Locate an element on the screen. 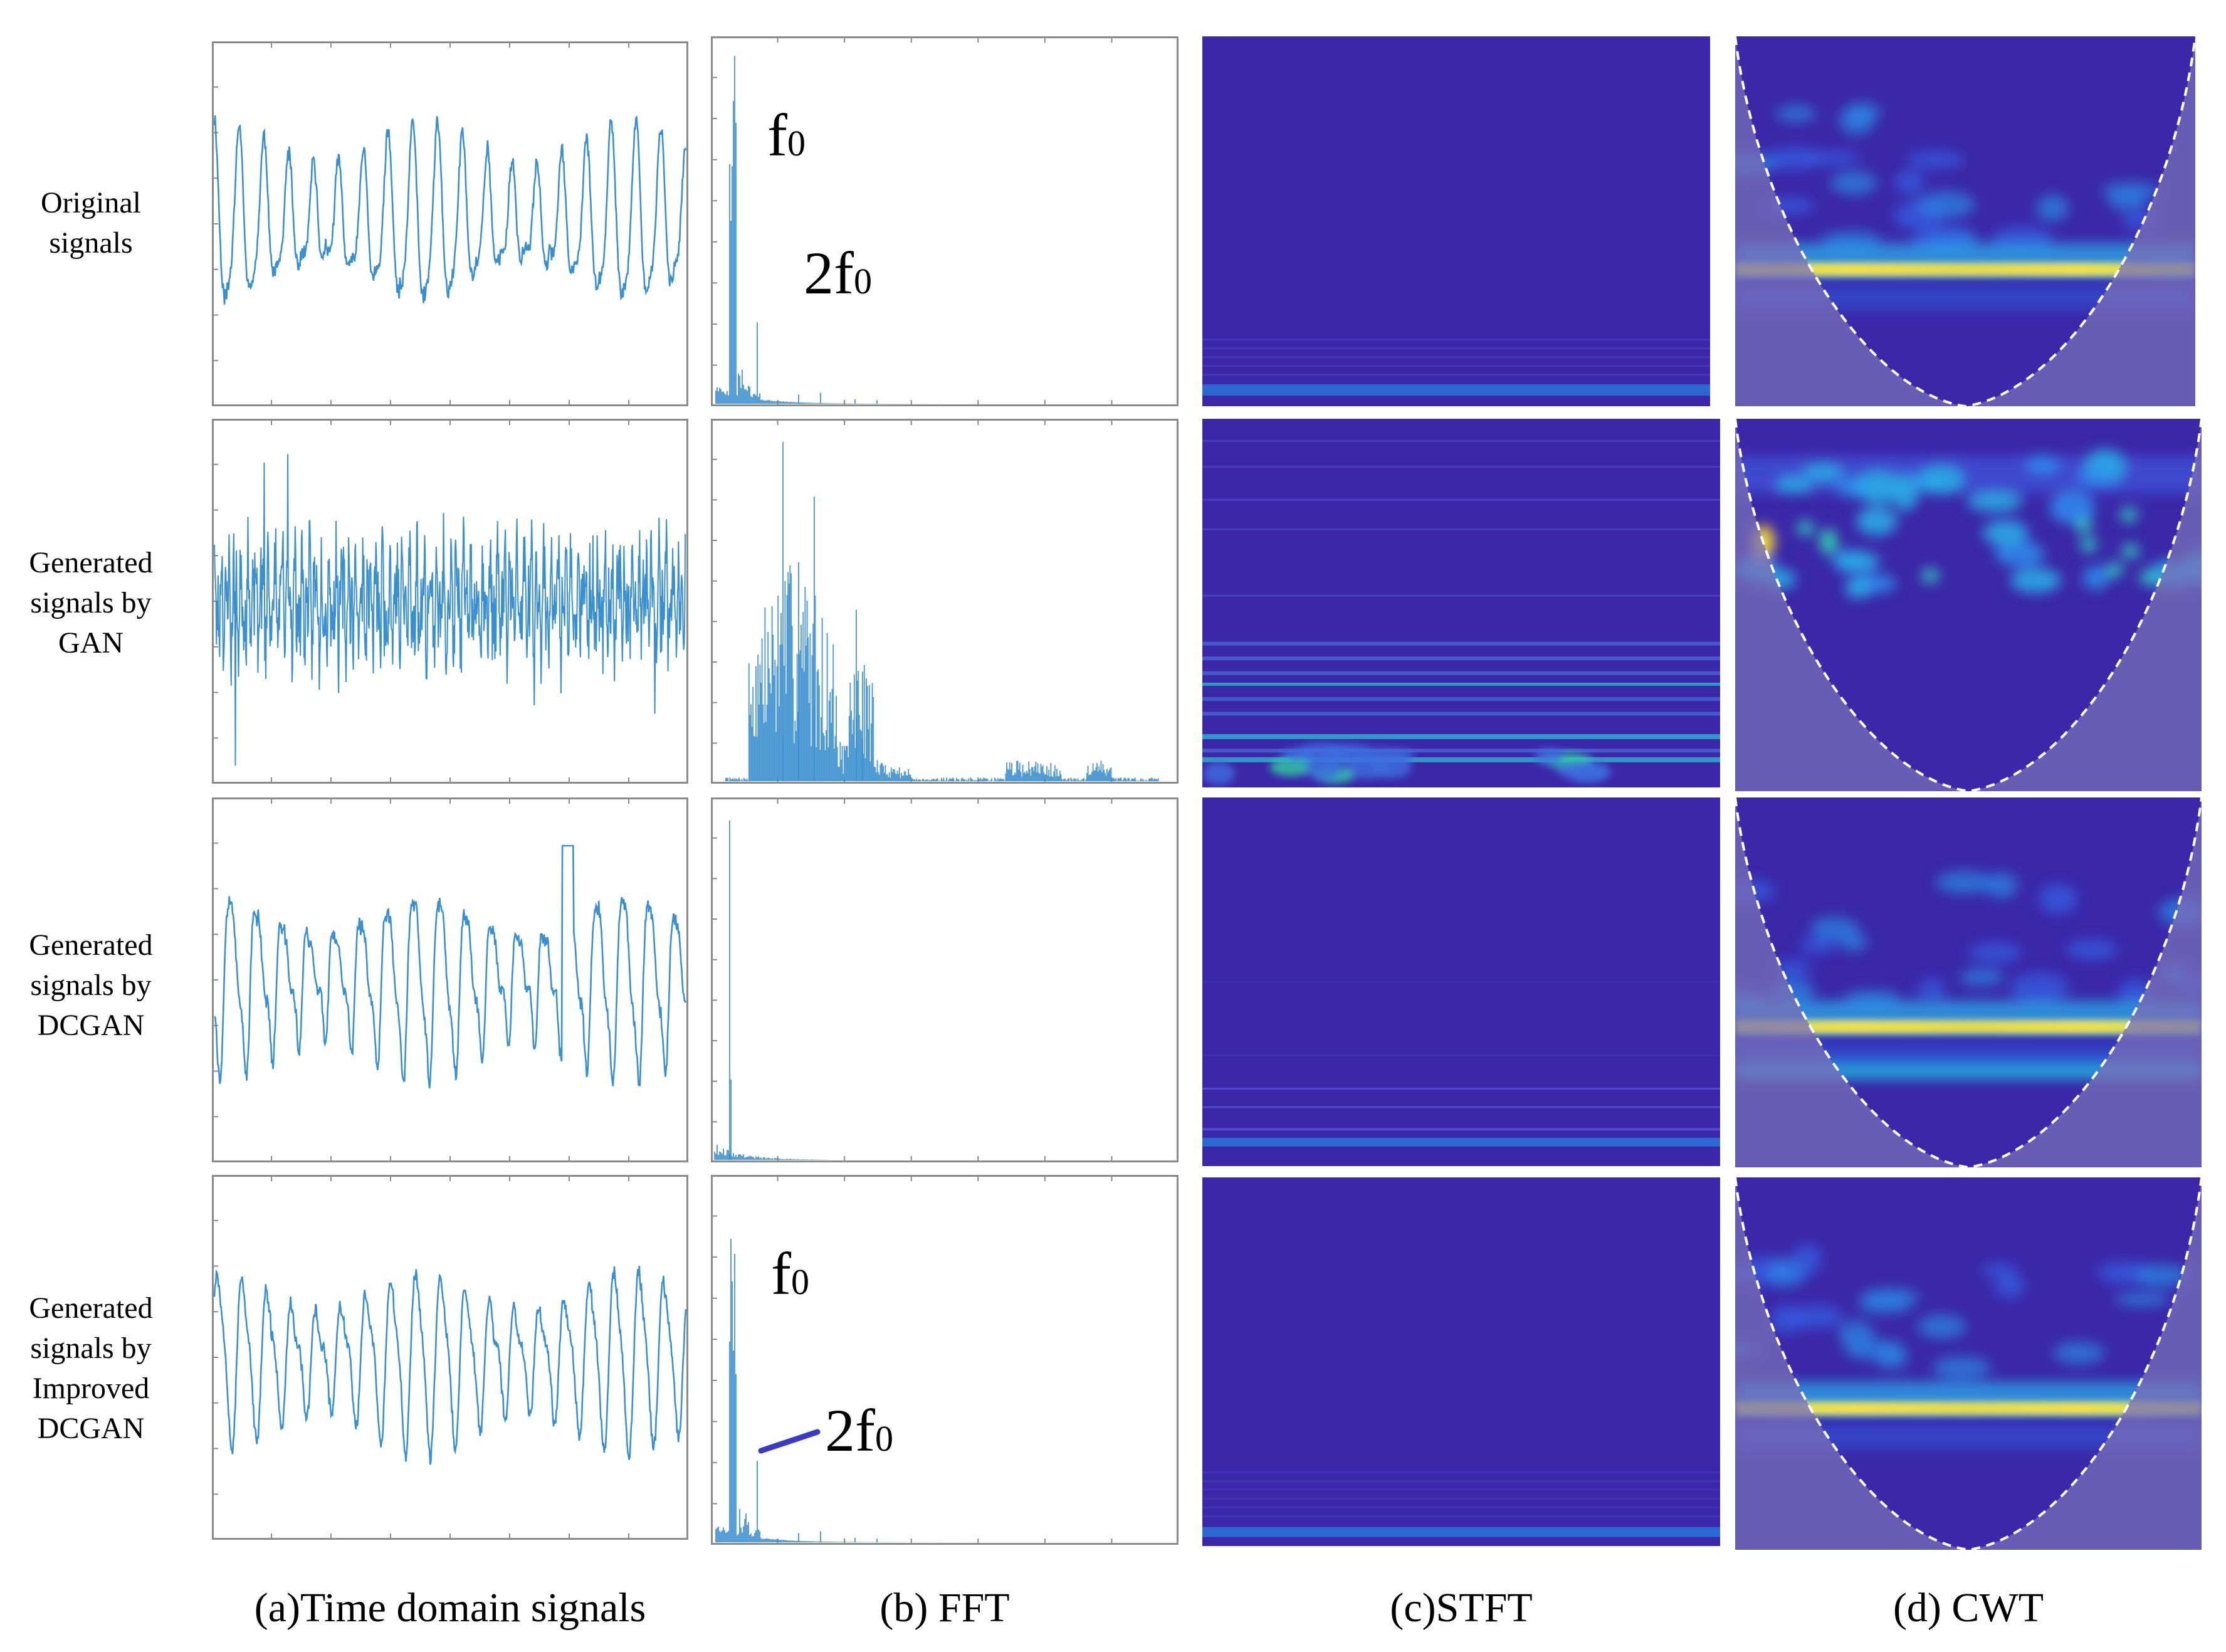 This screenshot has height=1652, width=2226. fft-original: f0 2f0 is located at coordinates (945, 221).